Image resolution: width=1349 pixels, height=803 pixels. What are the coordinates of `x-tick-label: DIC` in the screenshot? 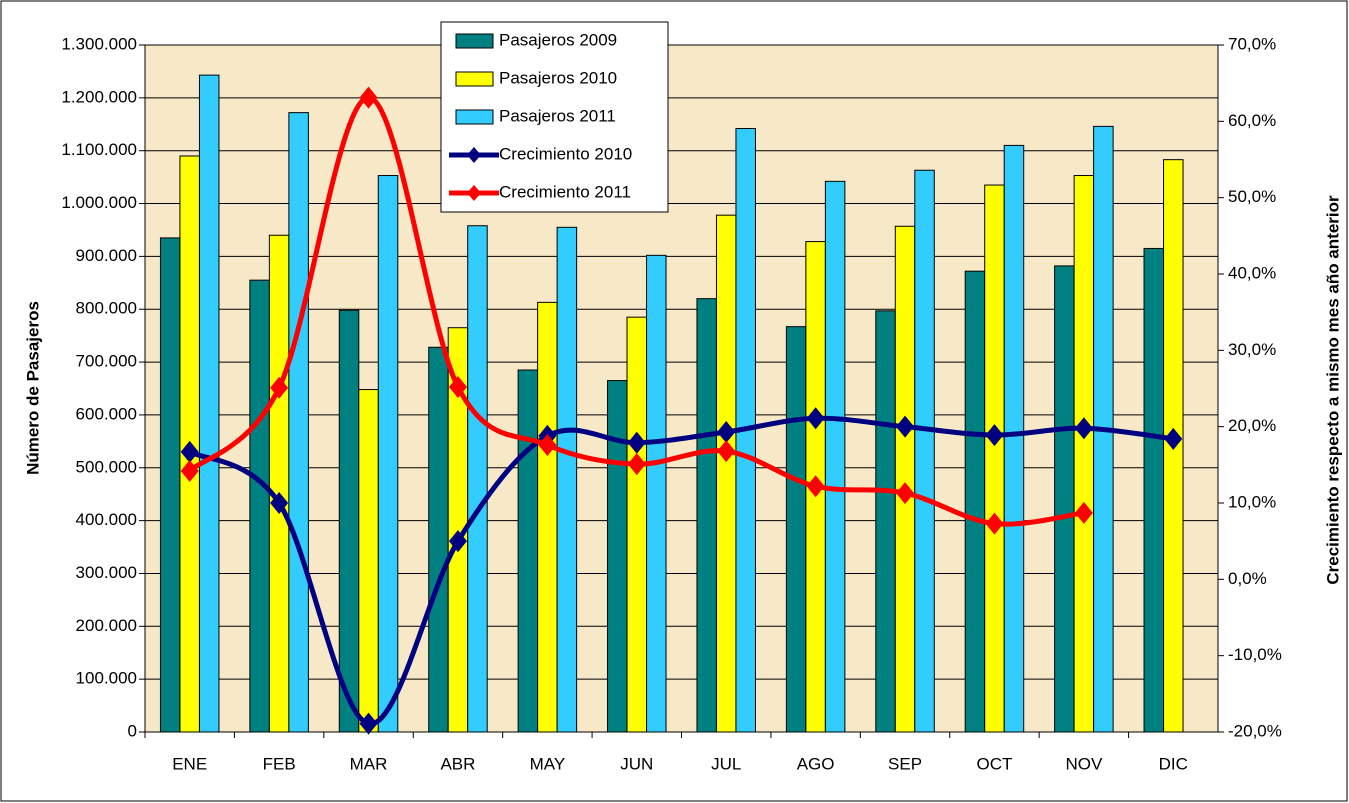 It's located at (1173, 763).